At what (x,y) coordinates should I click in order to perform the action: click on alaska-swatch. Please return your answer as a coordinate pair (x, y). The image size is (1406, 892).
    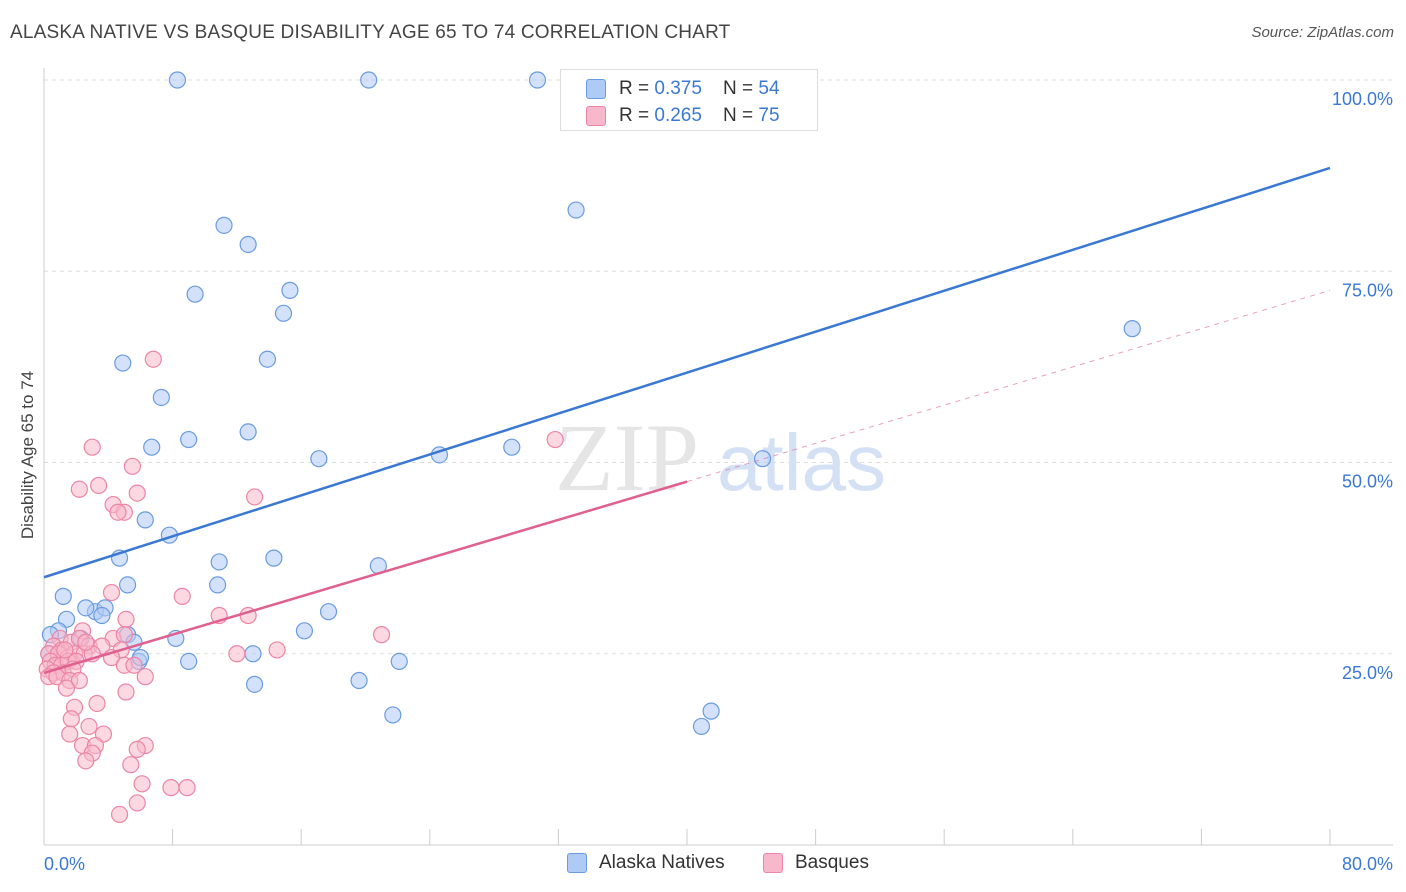
    Looking at the image, I should click on (596, 89).